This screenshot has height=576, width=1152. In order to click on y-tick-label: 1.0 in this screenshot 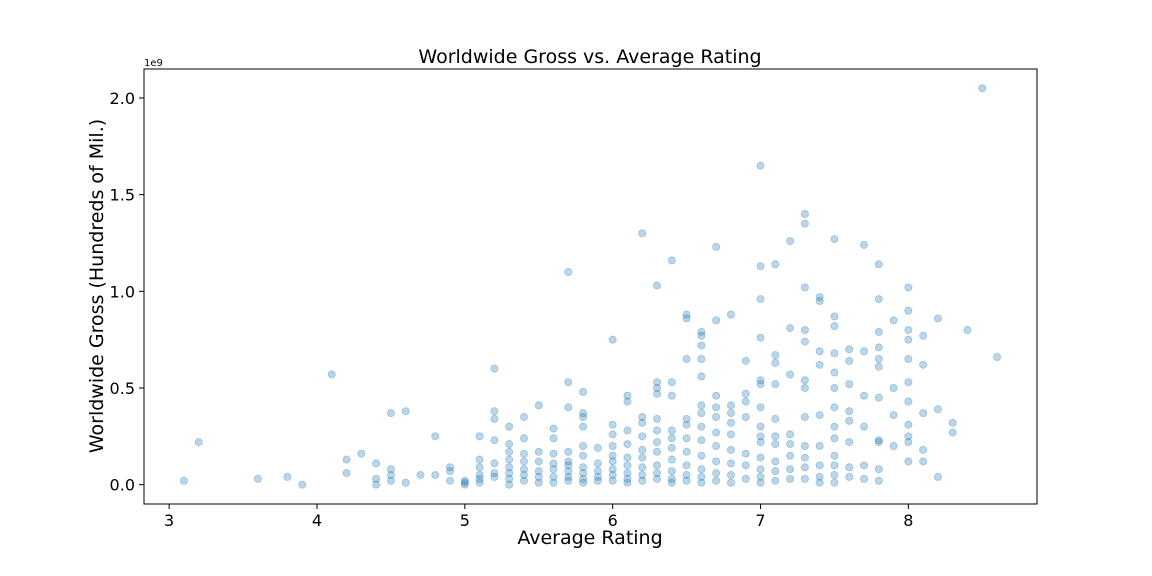, I will do `click(122, 291)`.